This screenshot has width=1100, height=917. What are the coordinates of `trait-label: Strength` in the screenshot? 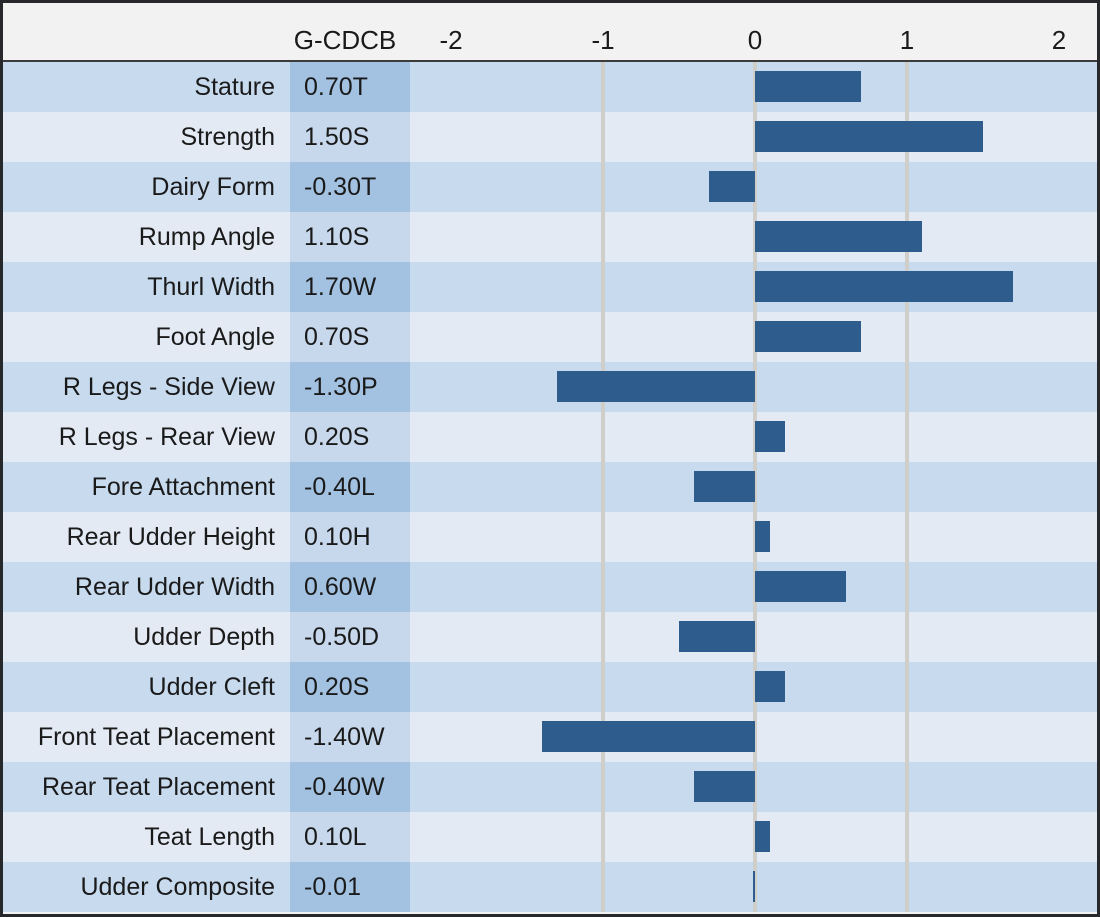 It's located at (227, 136).